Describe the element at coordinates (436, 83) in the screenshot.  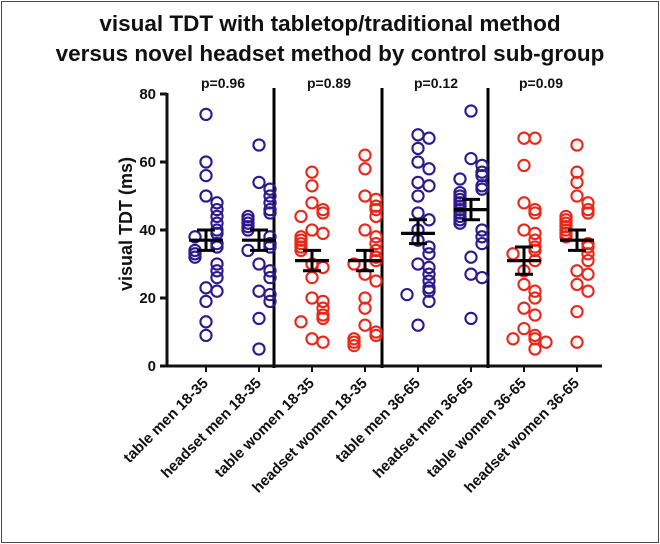
I see `p-value-label: p=0.12` at that location.